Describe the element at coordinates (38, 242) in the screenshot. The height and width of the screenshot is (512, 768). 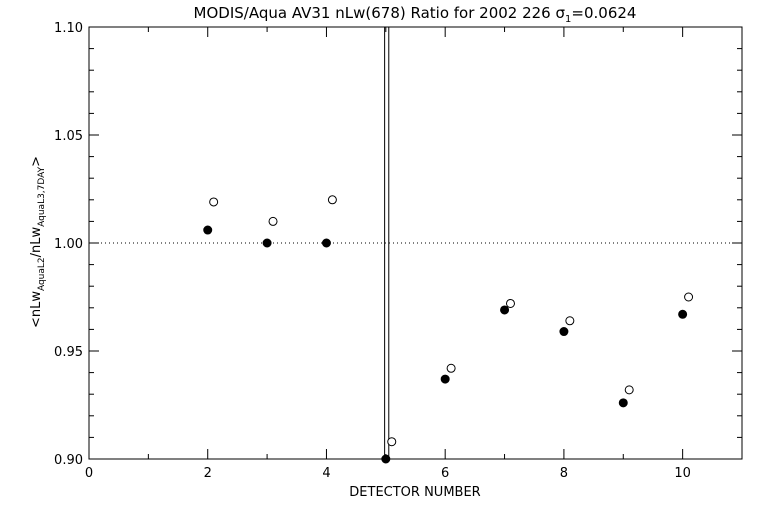
I see `y-axis-label: <nLwAquaL2/nLwAquaL3,7DAY>` at that location.